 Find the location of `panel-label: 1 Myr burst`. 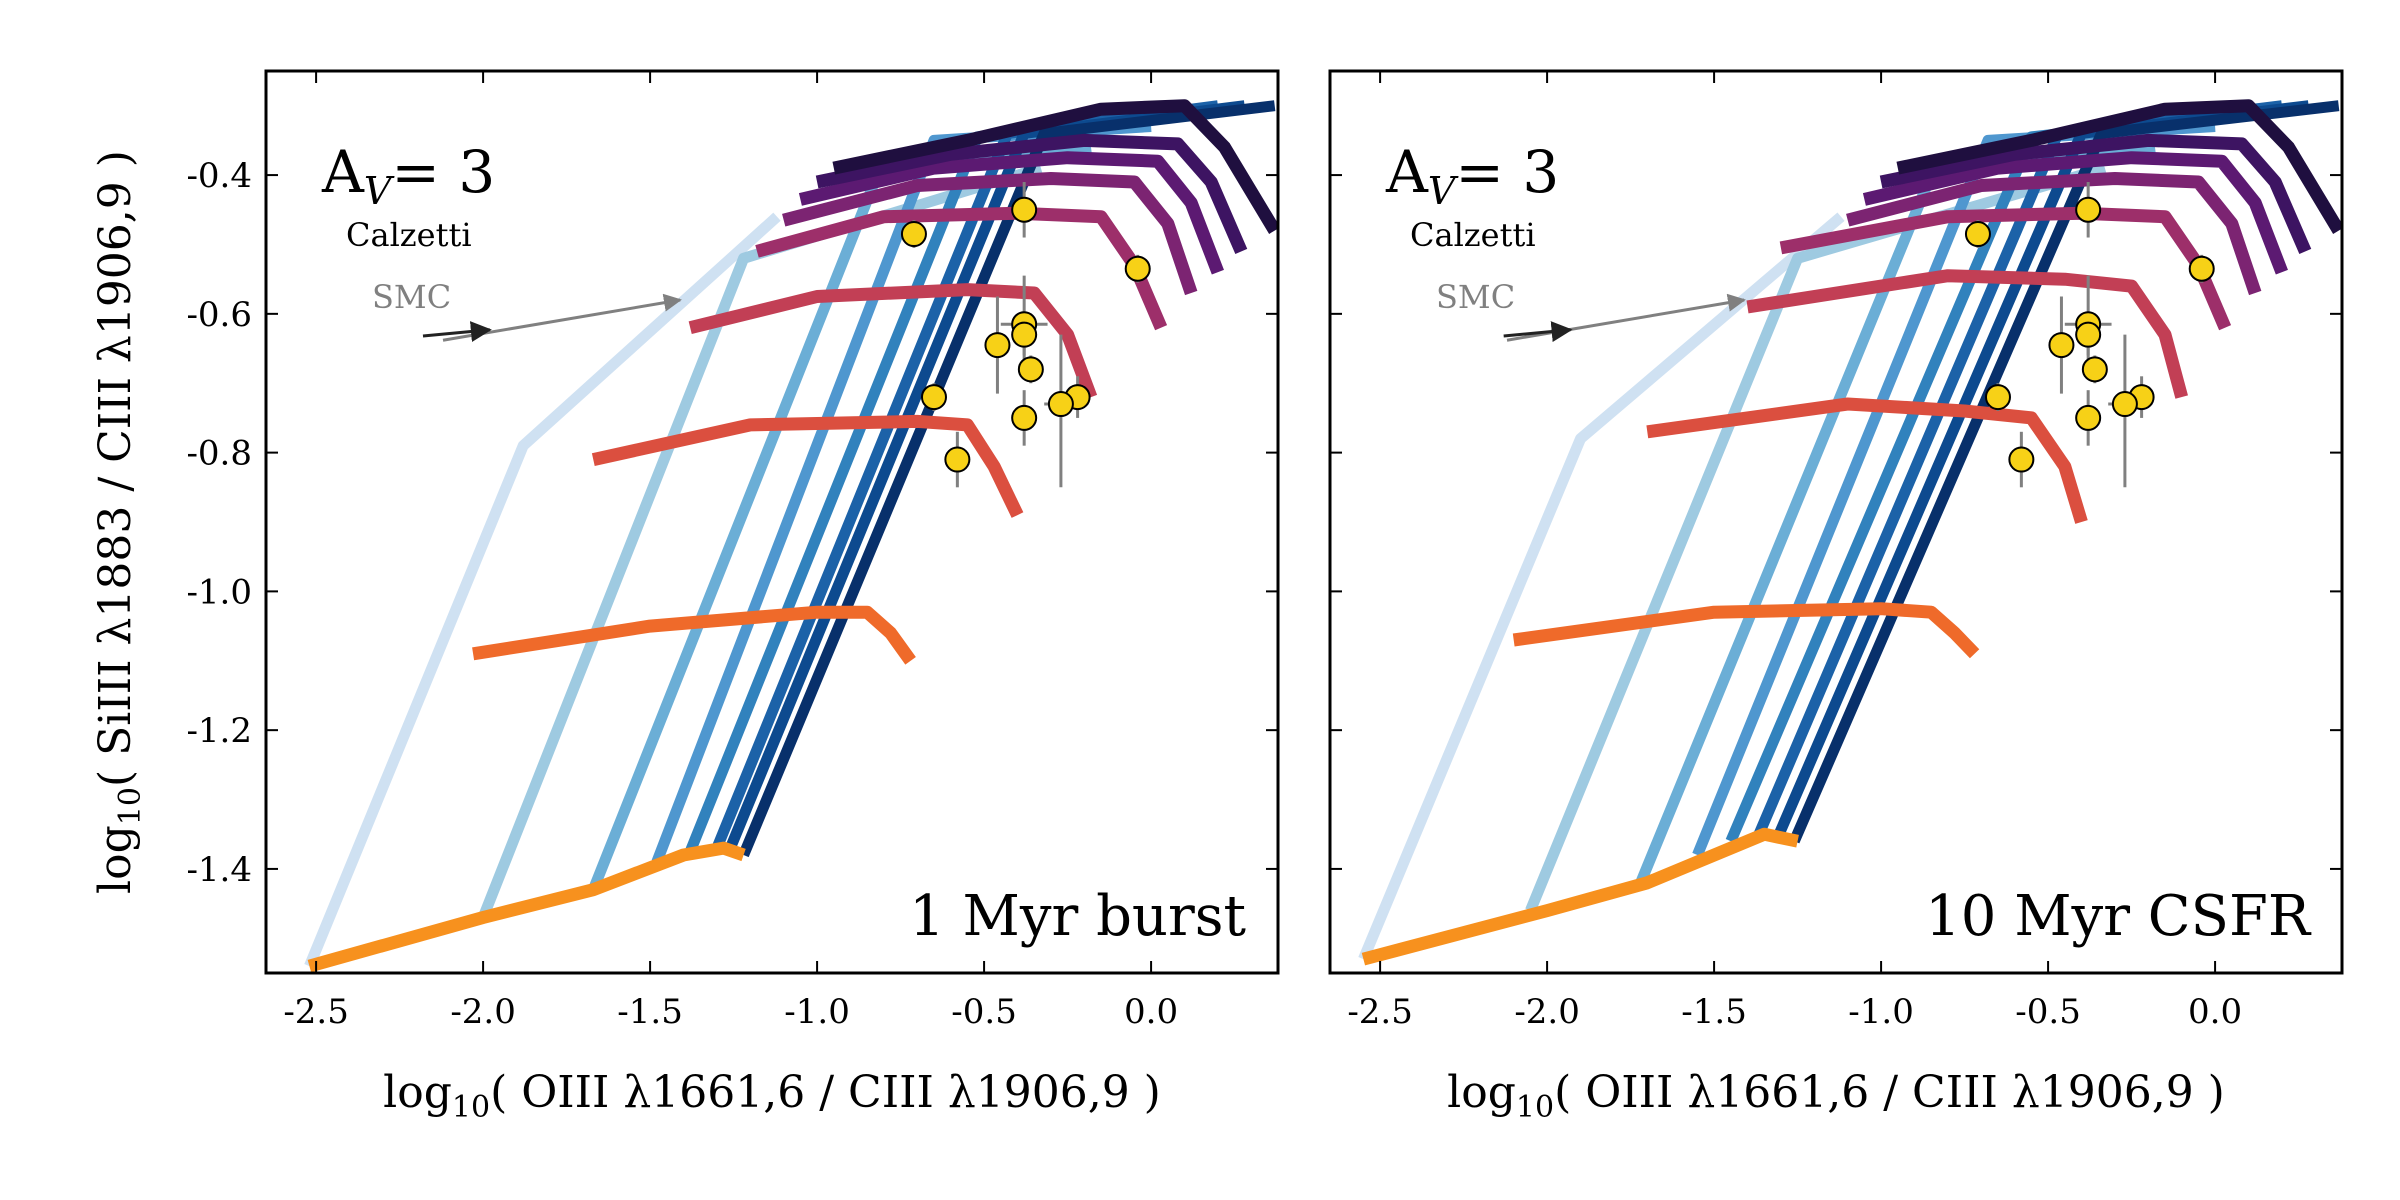

panel-label: 1 Myr burst is located at coordinates (1077, 916).